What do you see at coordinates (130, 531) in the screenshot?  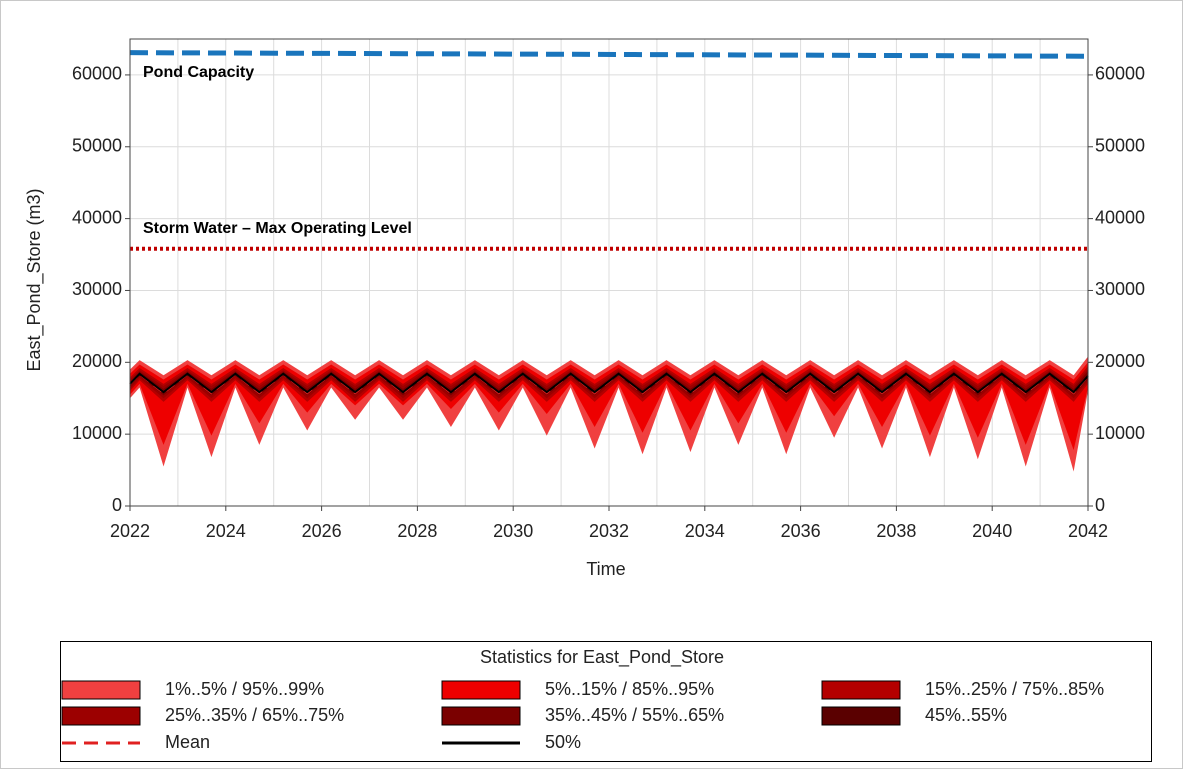 I see `x-tick-label: 2022` at bounding box center [130, 531].